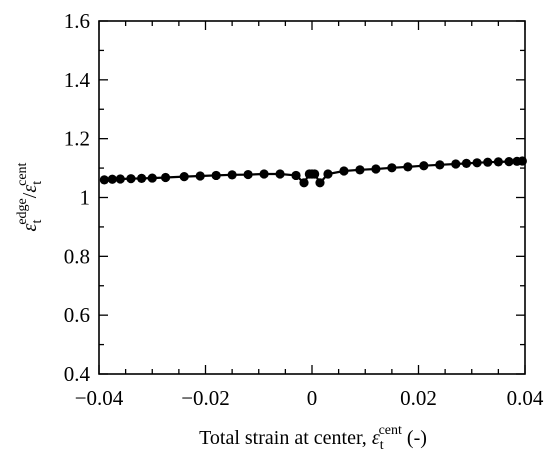 This screenshot has height=457, width=550. Describe the element at coordinates (99, 398) in the screenshot. I see `x-tick-label: −0.04` at that location.